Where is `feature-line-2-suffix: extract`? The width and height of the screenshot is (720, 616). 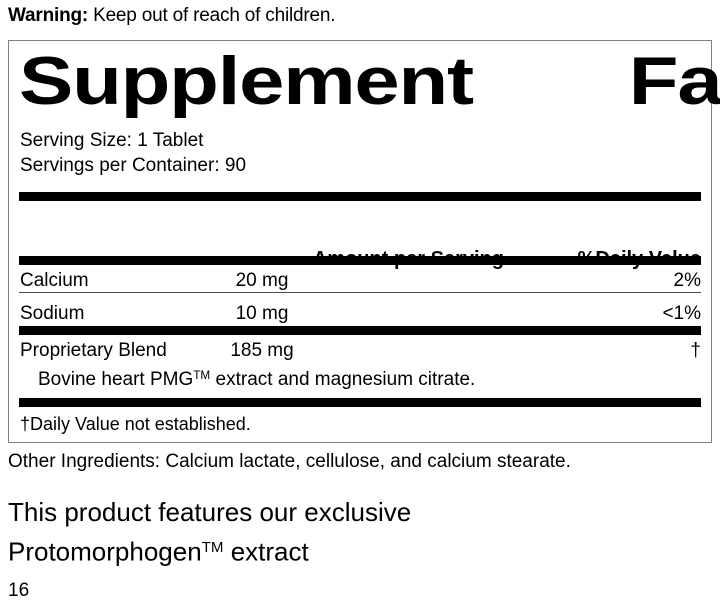 feature-line-2-suffix: extract is located at coordinates (266, 551).